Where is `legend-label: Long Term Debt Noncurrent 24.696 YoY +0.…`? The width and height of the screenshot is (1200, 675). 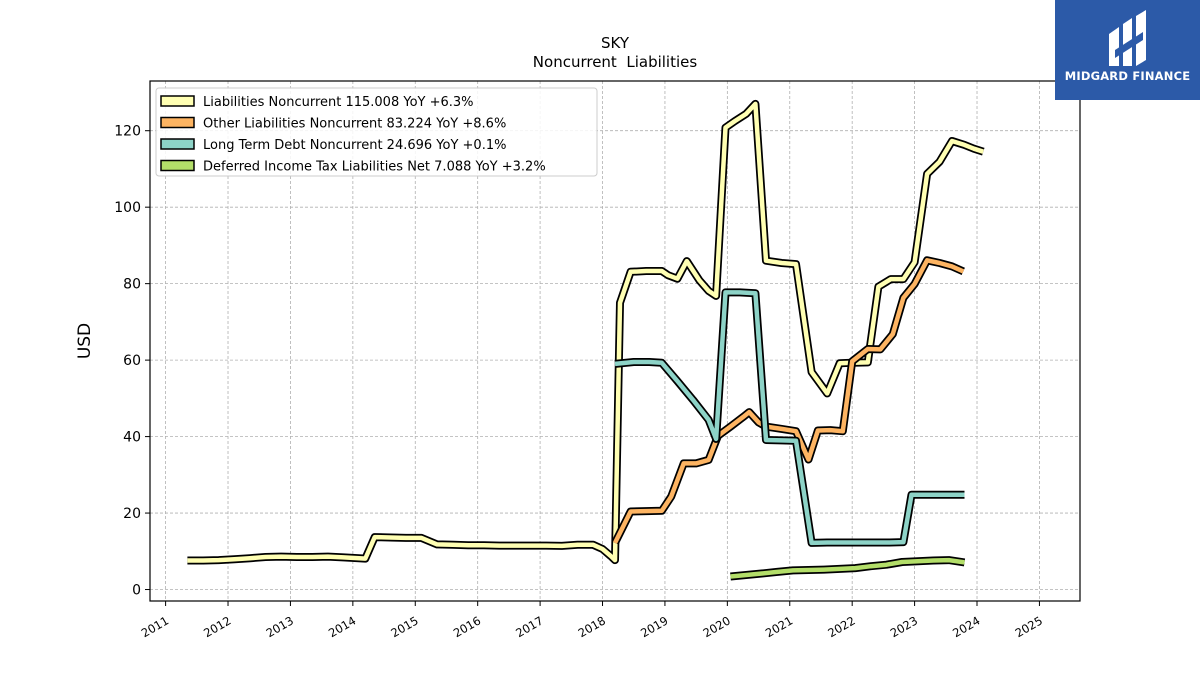
legend-label: Long Term Debt Noncurrent 24.696 YoY +0.… is located at coordinates (354, 145).